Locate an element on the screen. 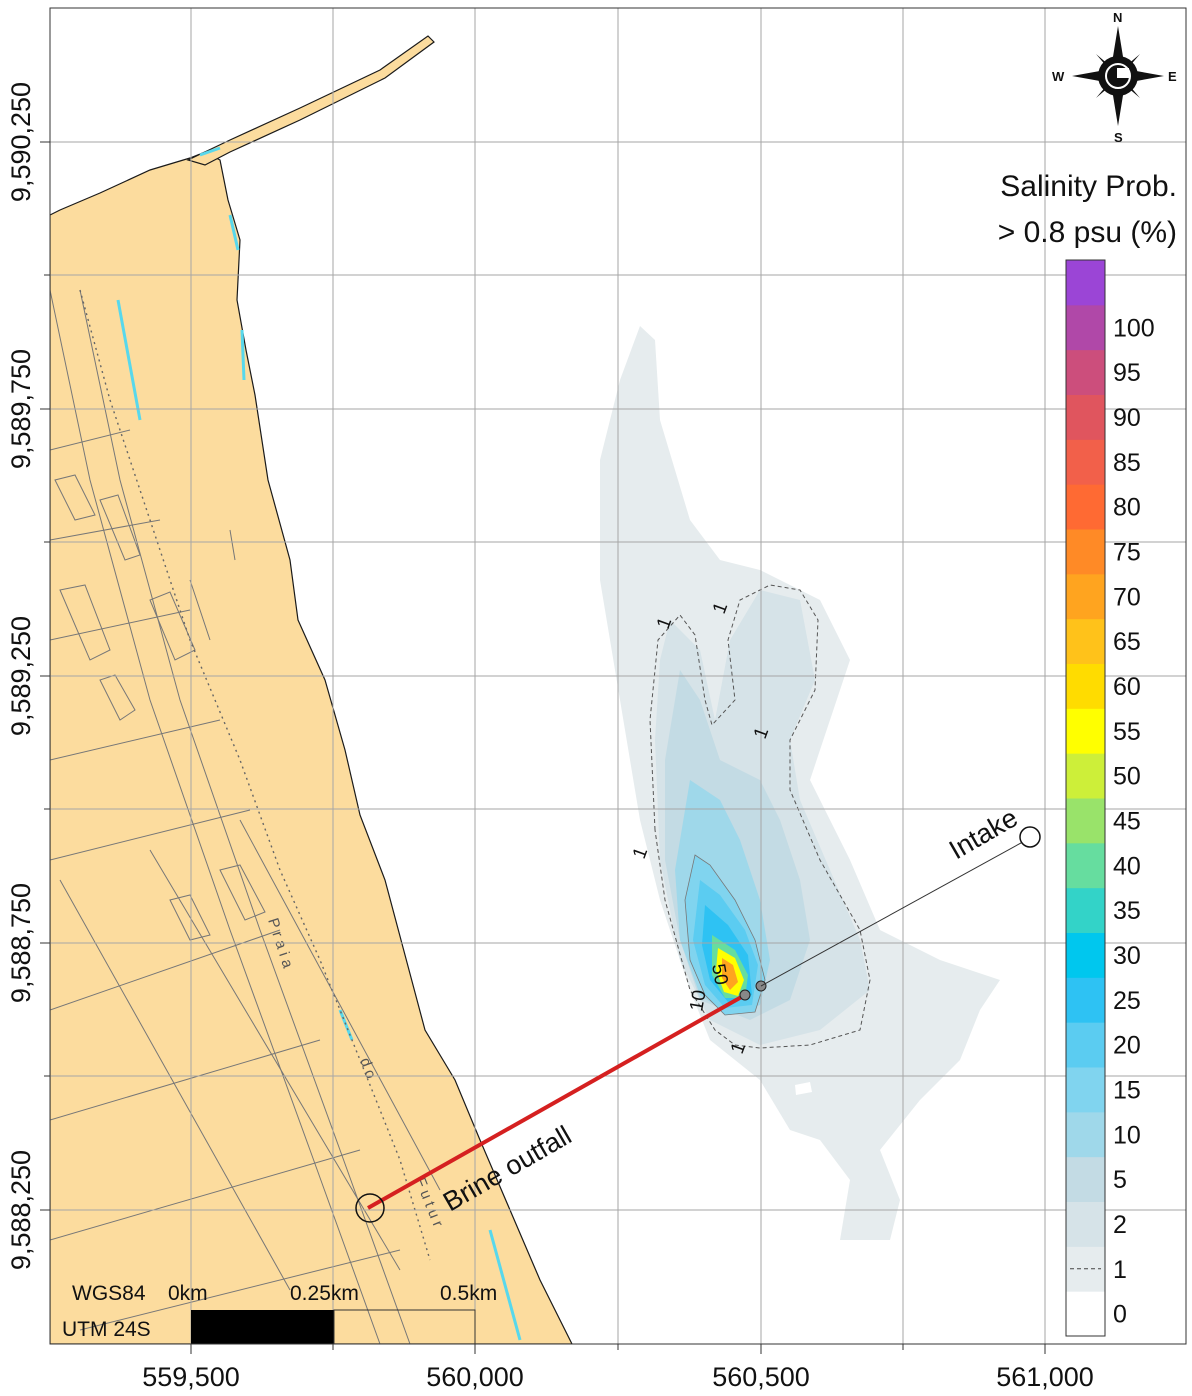 This screenshot has height=1396, width=1192. contour-label-50: 50 is located at coordinates (719, 974).